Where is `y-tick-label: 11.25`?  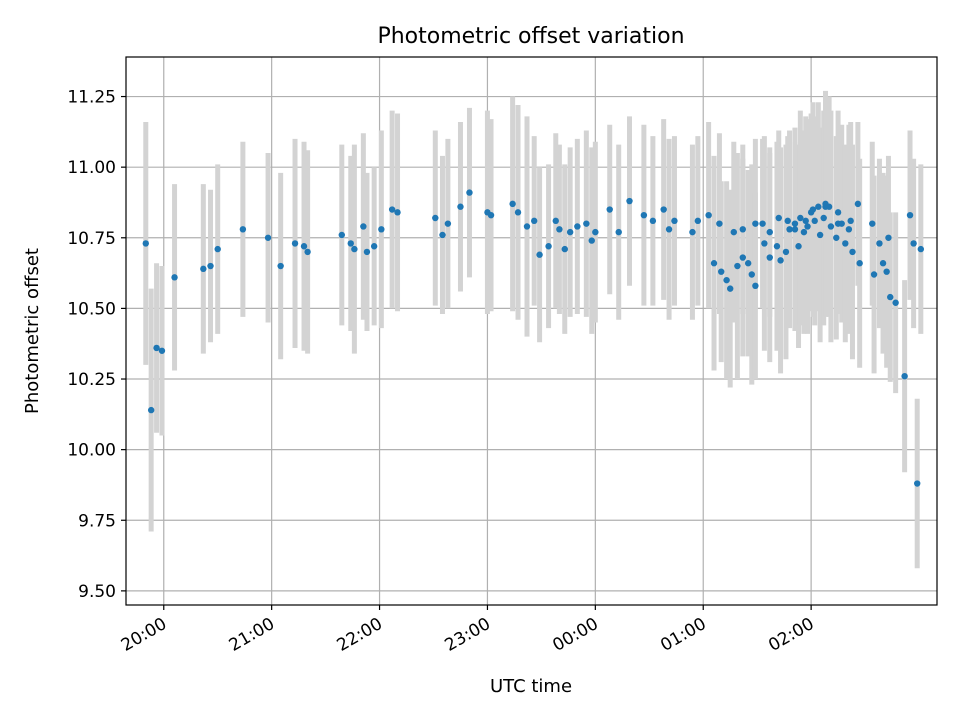
y-tick-label: 11.25 is located at coordinates (91, 98).